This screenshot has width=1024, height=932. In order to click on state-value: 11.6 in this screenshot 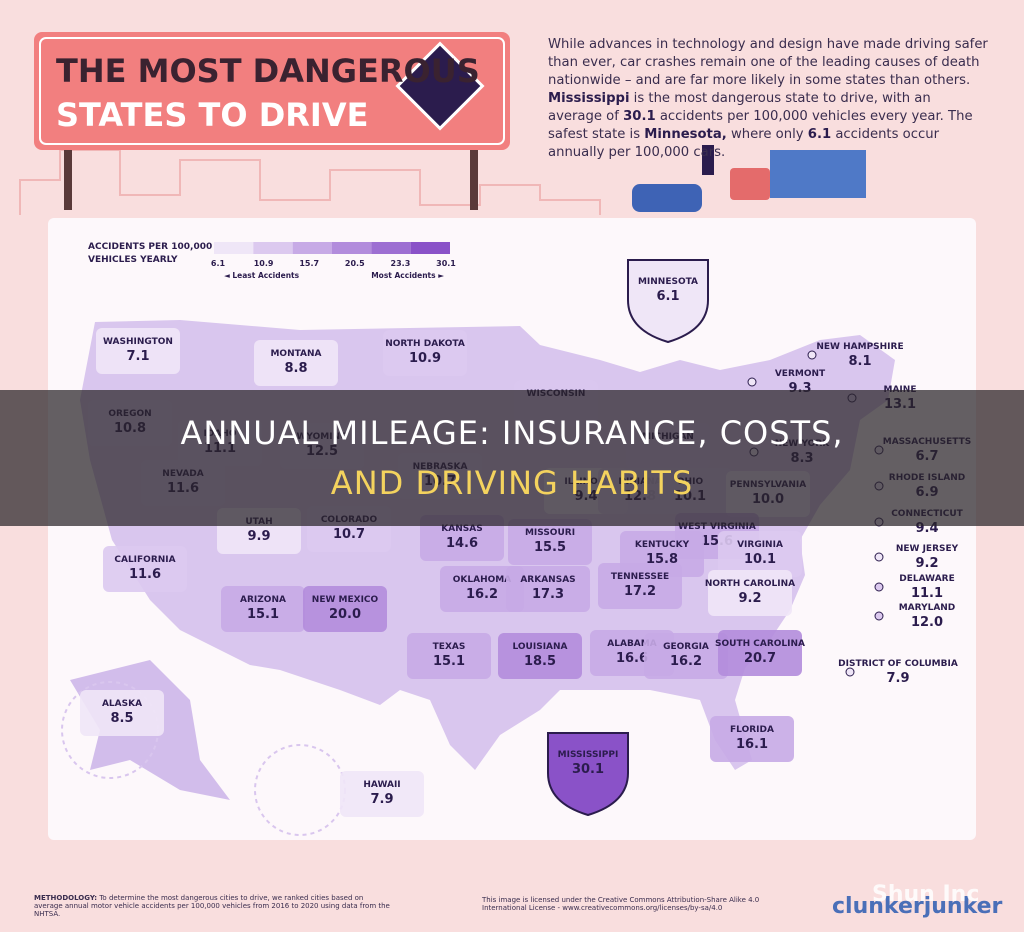, I will do `click(145, 574)`.